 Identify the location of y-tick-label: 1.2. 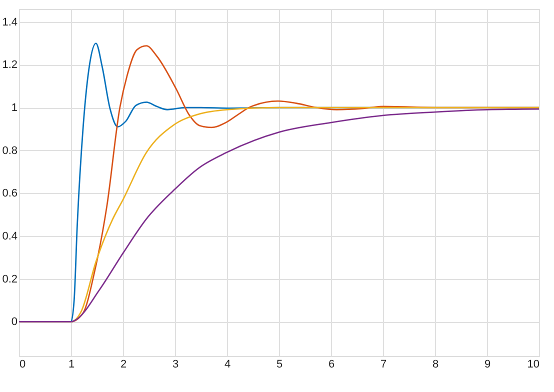
(10, 65).